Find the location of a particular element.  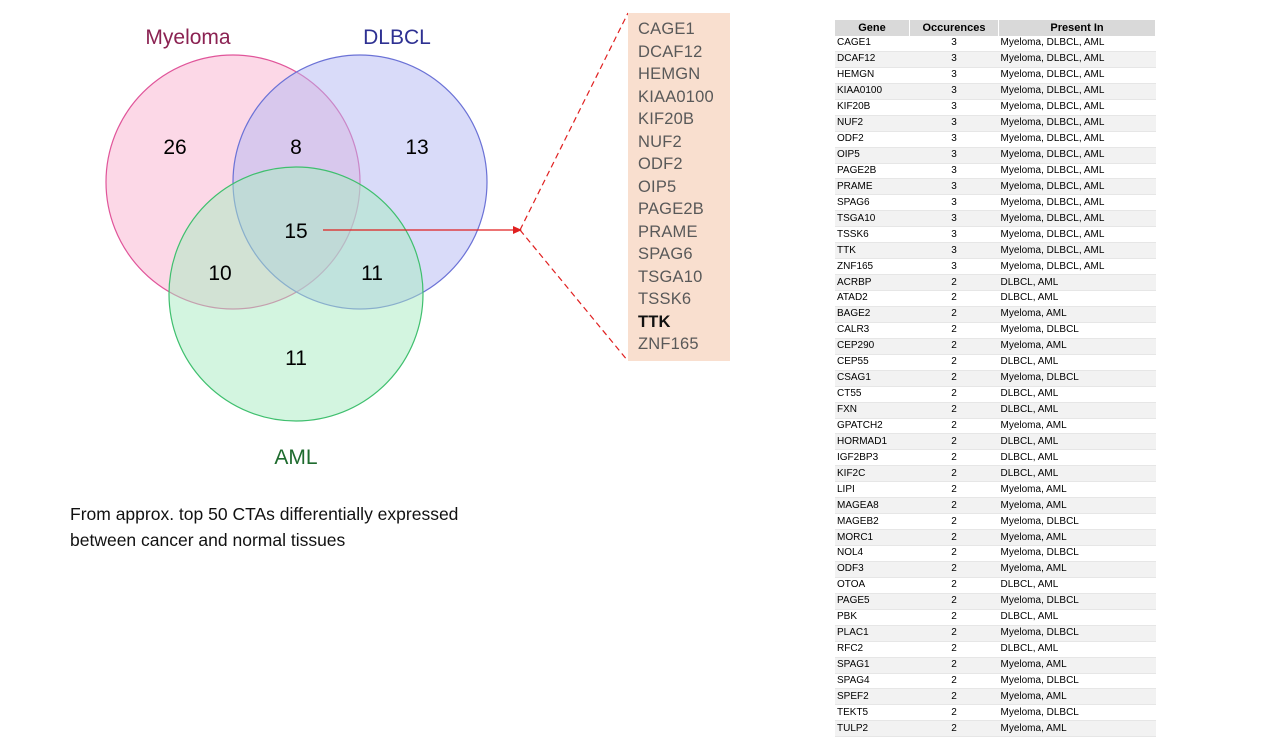

gene-list-item: ZNF165 is located at coordinates (668, 344).